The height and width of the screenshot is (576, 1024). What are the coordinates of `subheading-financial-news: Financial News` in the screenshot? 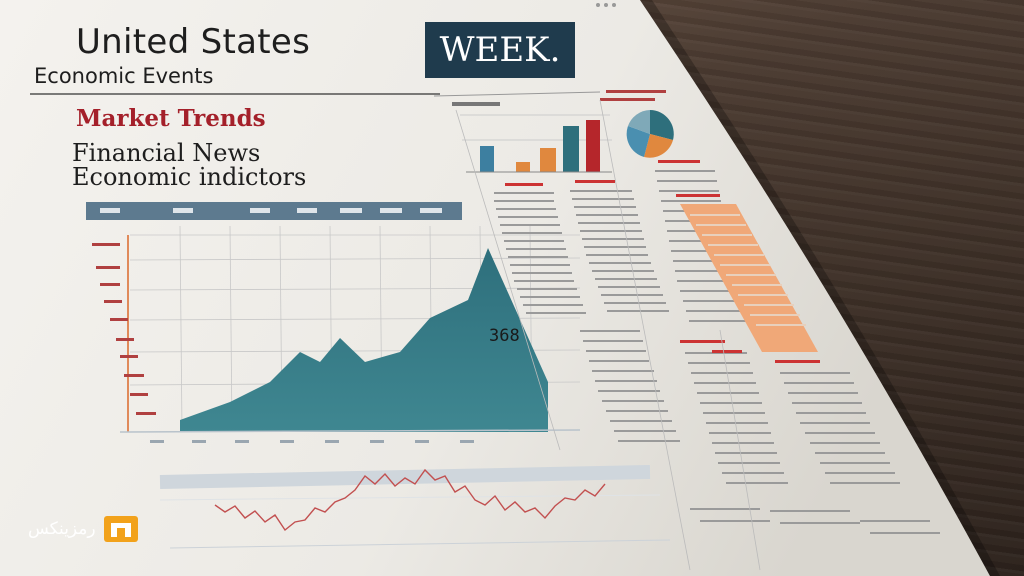 It's located at (166, 153).